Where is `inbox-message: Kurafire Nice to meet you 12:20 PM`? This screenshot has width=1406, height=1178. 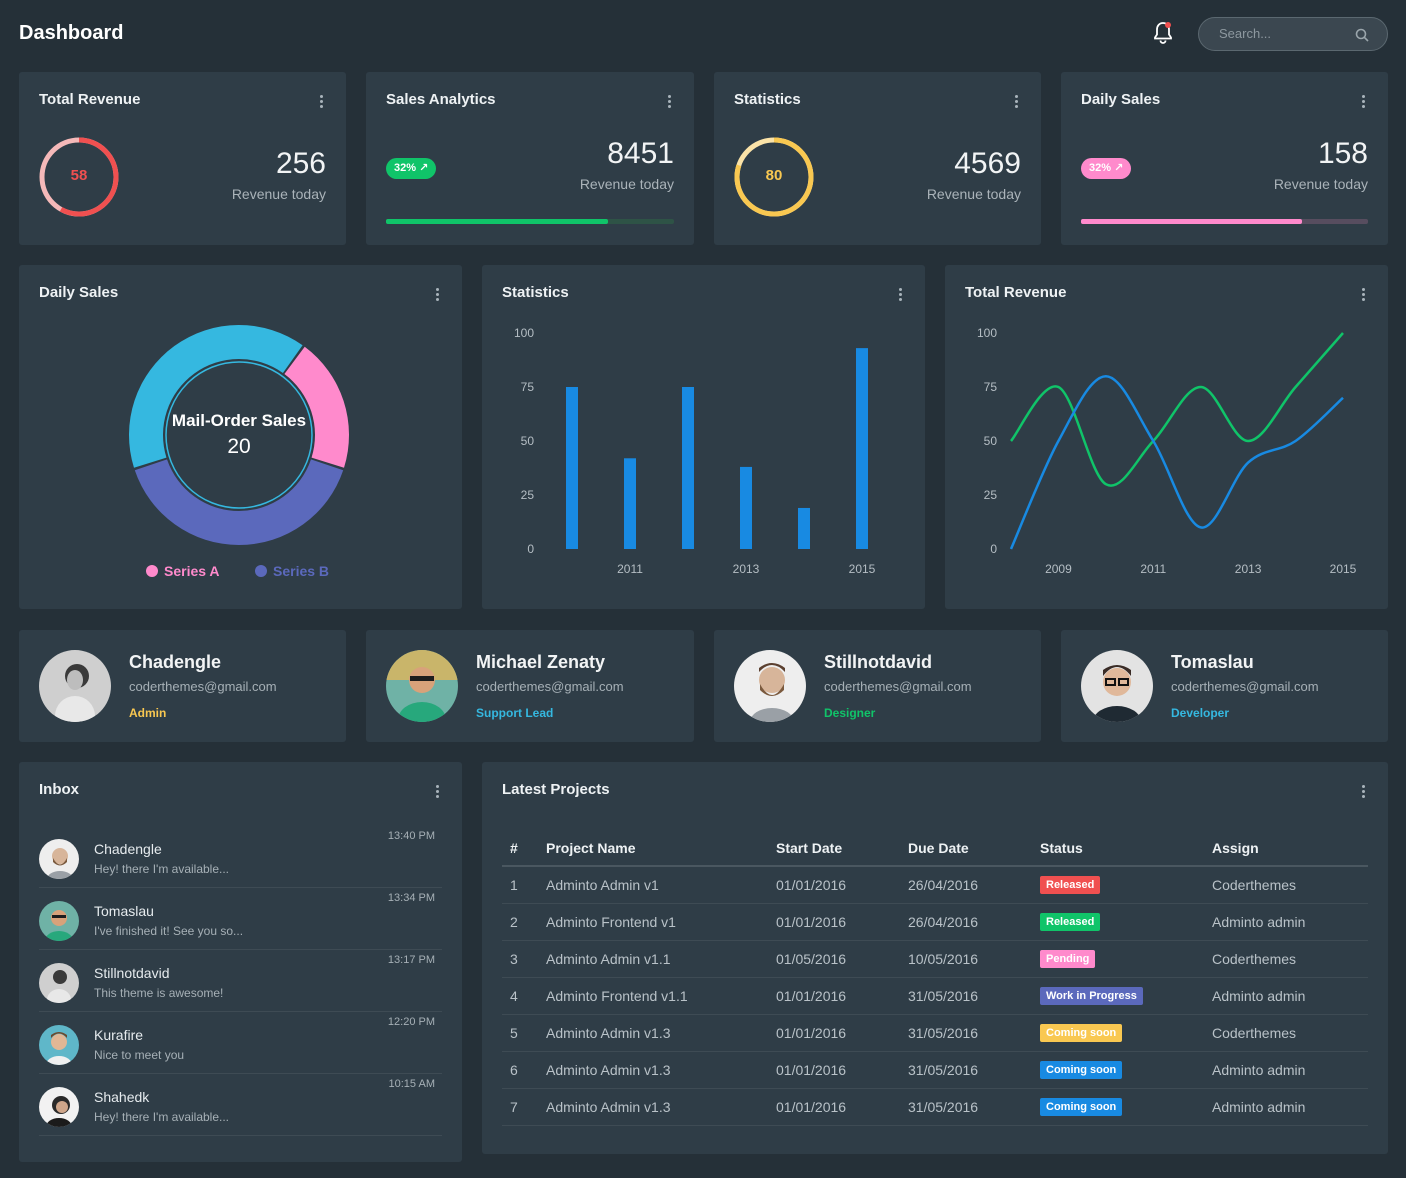
inbox-message: Kurafire Nice to meet you 12:20 PM is located at coordinates (240, 1043).